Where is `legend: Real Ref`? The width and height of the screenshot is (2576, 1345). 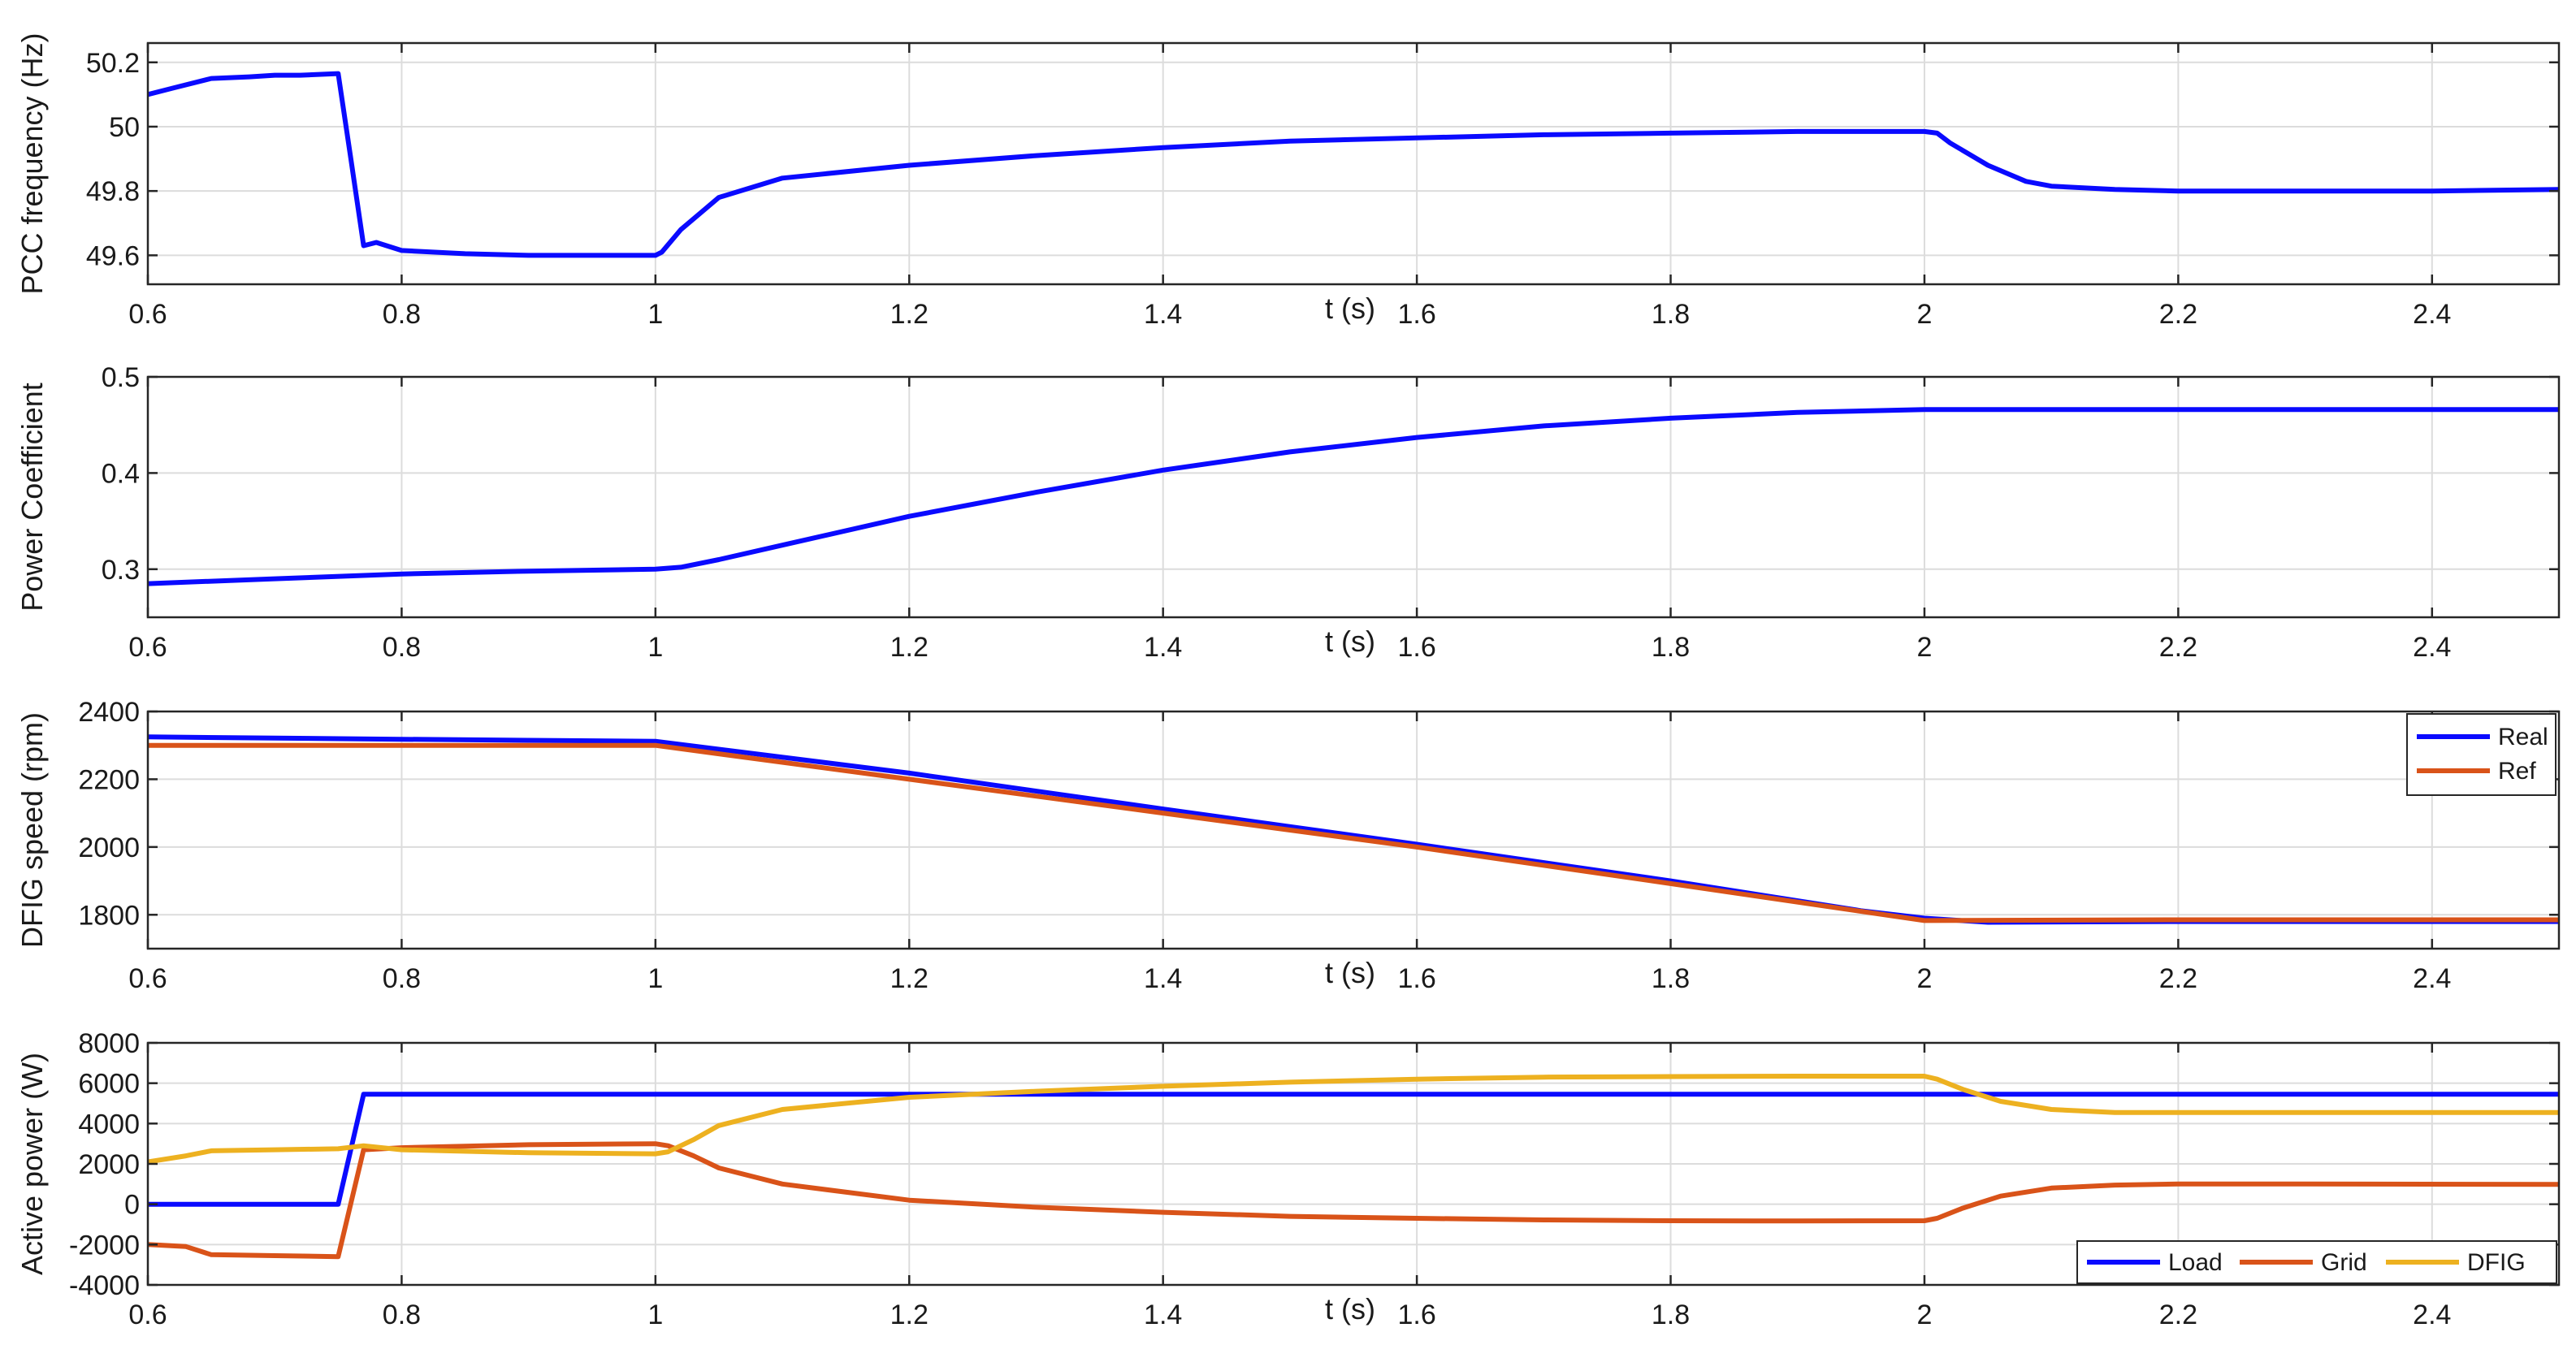
legend: Real Ref is located at coordinates (2481, 755).